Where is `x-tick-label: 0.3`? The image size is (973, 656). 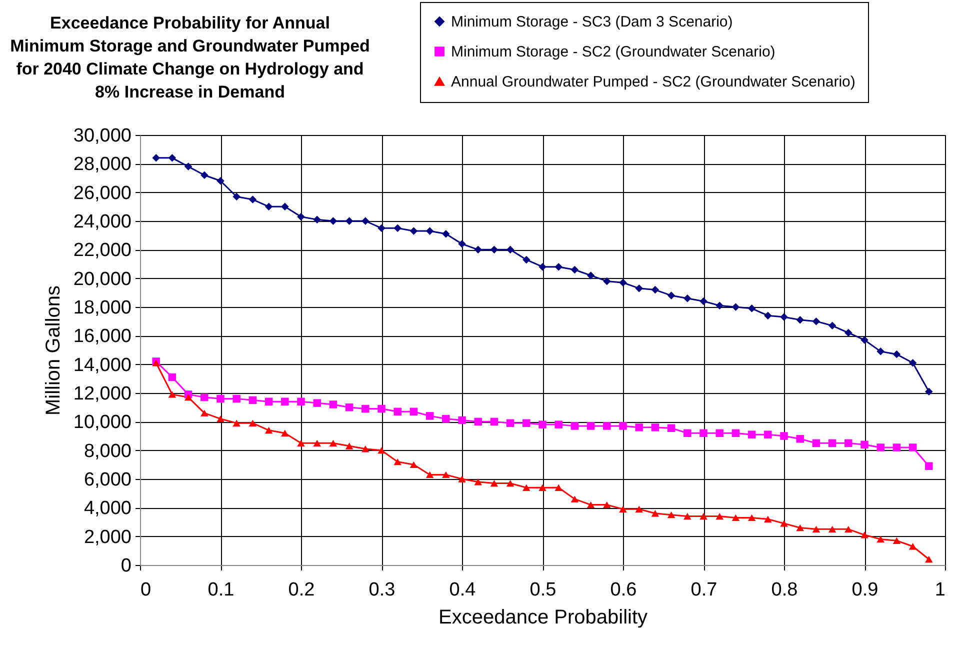 x-tick-label: 0.3 is located at coordinates (382, 590).